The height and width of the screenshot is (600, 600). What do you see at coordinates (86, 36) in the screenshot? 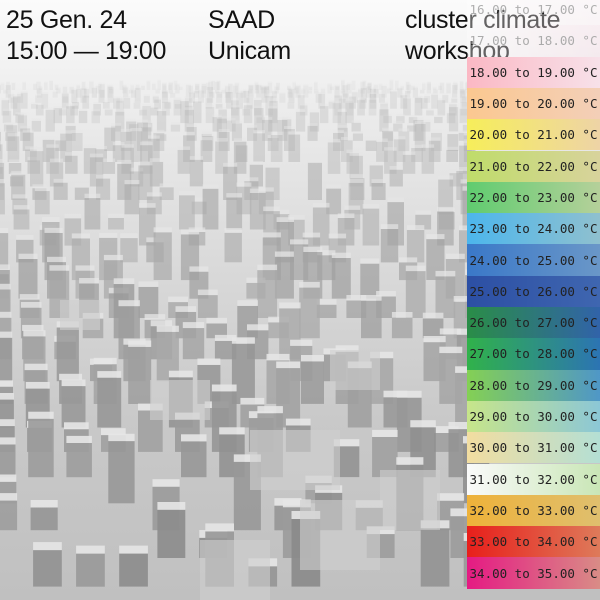
I see `date-time-block: 25 Gen. 24 15:00 — 19:00` at bounding box center [86, 36].